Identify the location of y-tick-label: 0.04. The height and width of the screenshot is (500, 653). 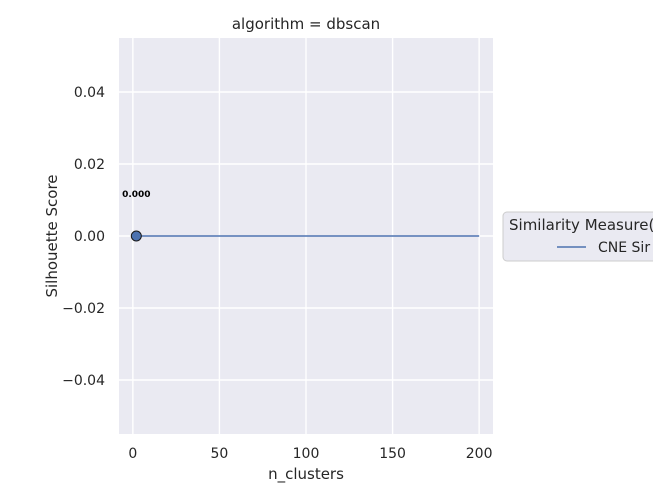
(89, 93).